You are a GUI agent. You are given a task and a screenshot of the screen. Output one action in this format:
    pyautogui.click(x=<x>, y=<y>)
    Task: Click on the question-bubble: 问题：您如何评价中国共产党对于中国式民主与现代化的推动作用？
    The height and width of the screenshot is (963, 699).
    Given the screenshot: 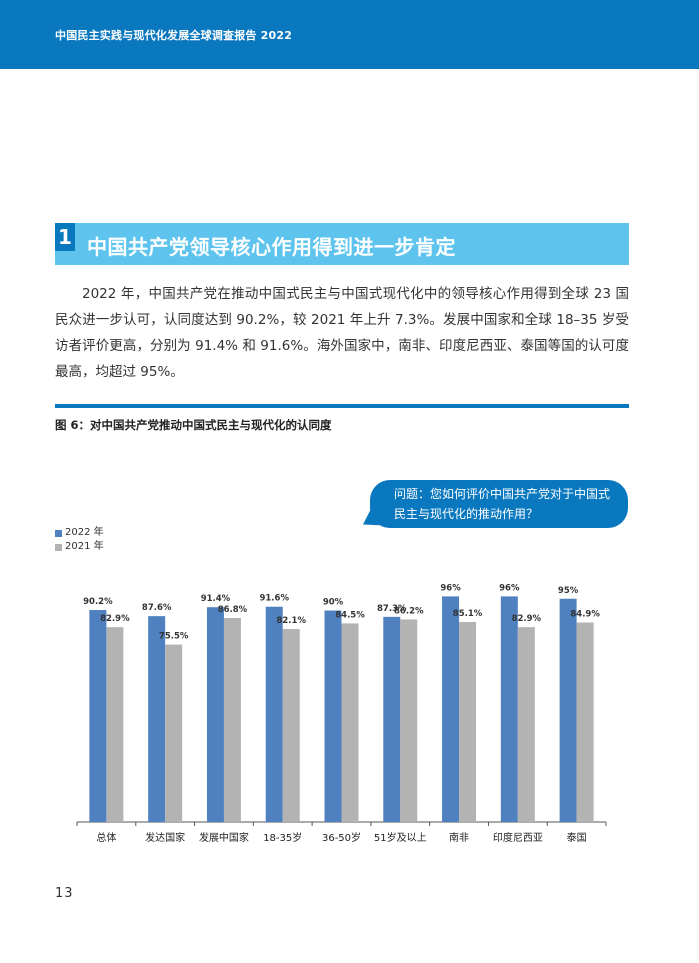 What is the action you would take?
    pyautogui.click(x=499, y=504)
    